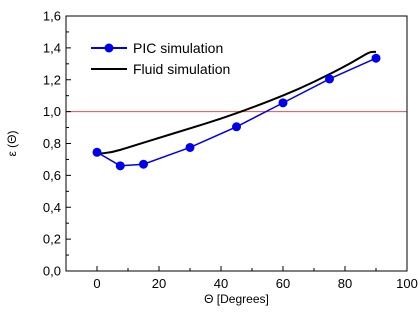  What do you see at coordinates (221, 283) in the screenshot?
I see `x-tick-label: 40` at bounding box center [221, 283].